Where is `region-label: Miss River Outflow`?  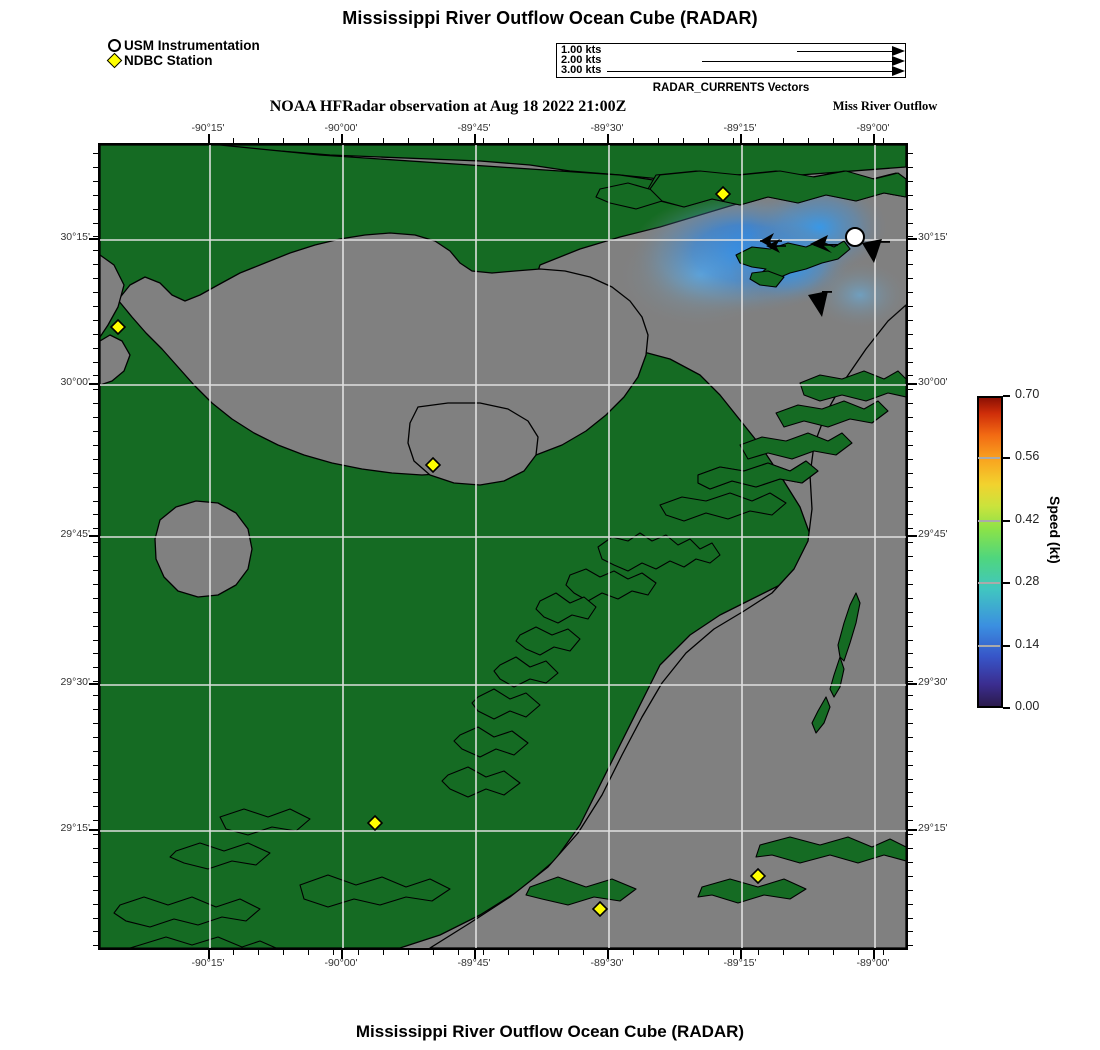
region-label: Miss River Outflow is located at coordinates (885, 106).